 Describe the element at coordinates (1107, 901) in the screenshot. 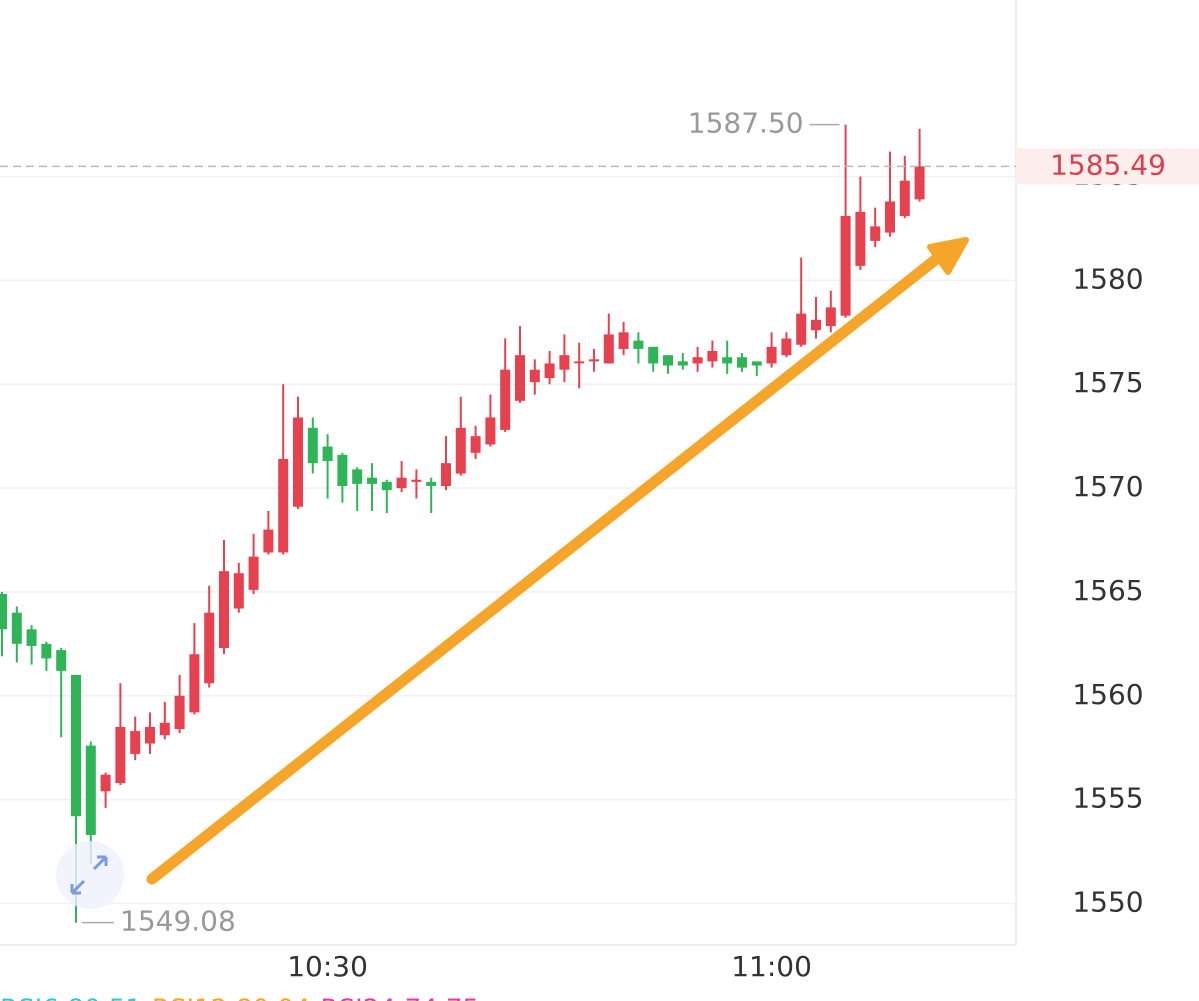

I see `y-tick-label: 1550` at that location.